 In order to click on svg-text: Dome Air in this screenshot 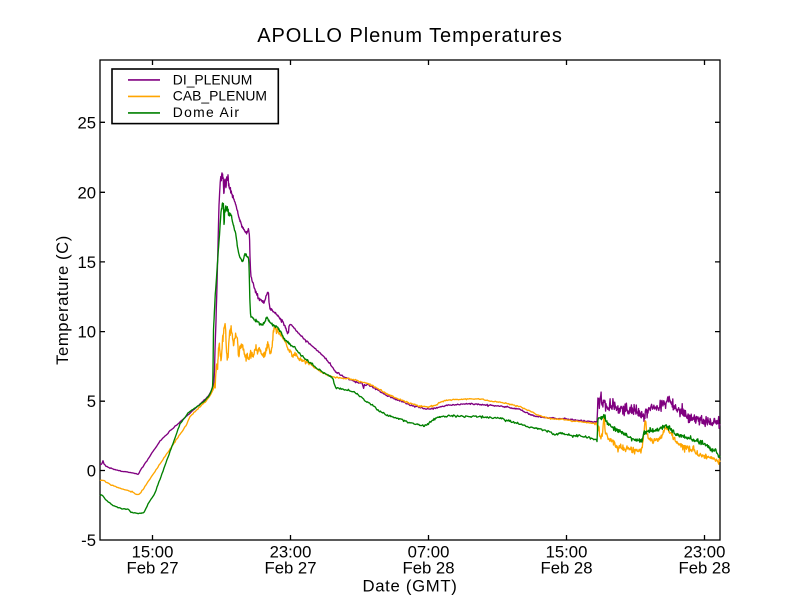, I will do `click(207, 112)`.